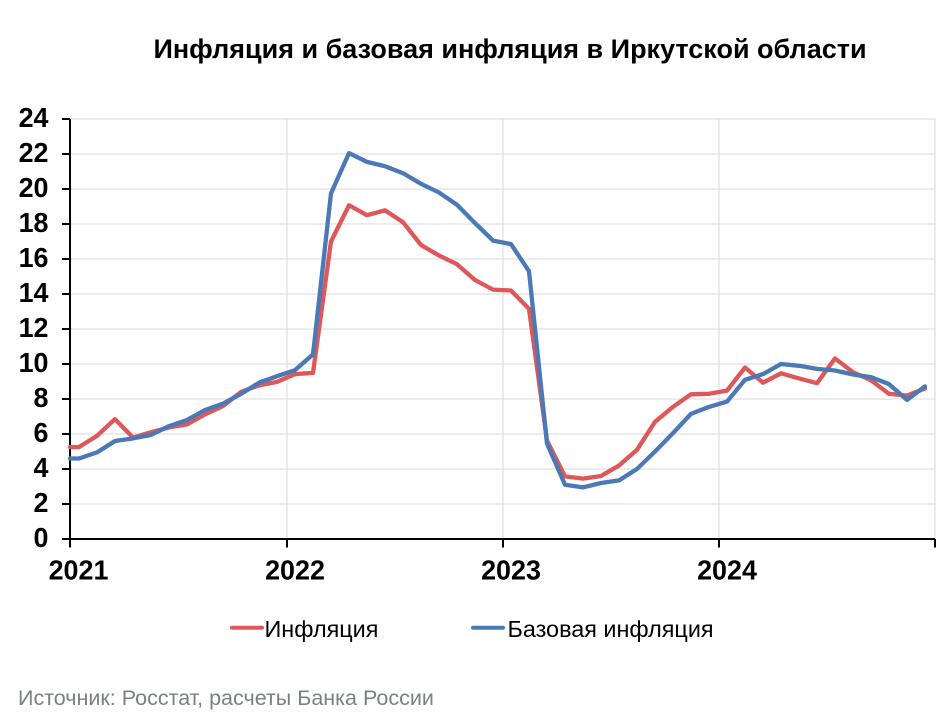 The height and width of the screenshot is (712, 950). Describe the element at coordinates (226, 698) in the screenshot. I see `svg-text:Источник: Росстат, расчеты Бан: Источник: Росстат, расчеты Банка России` at that location.